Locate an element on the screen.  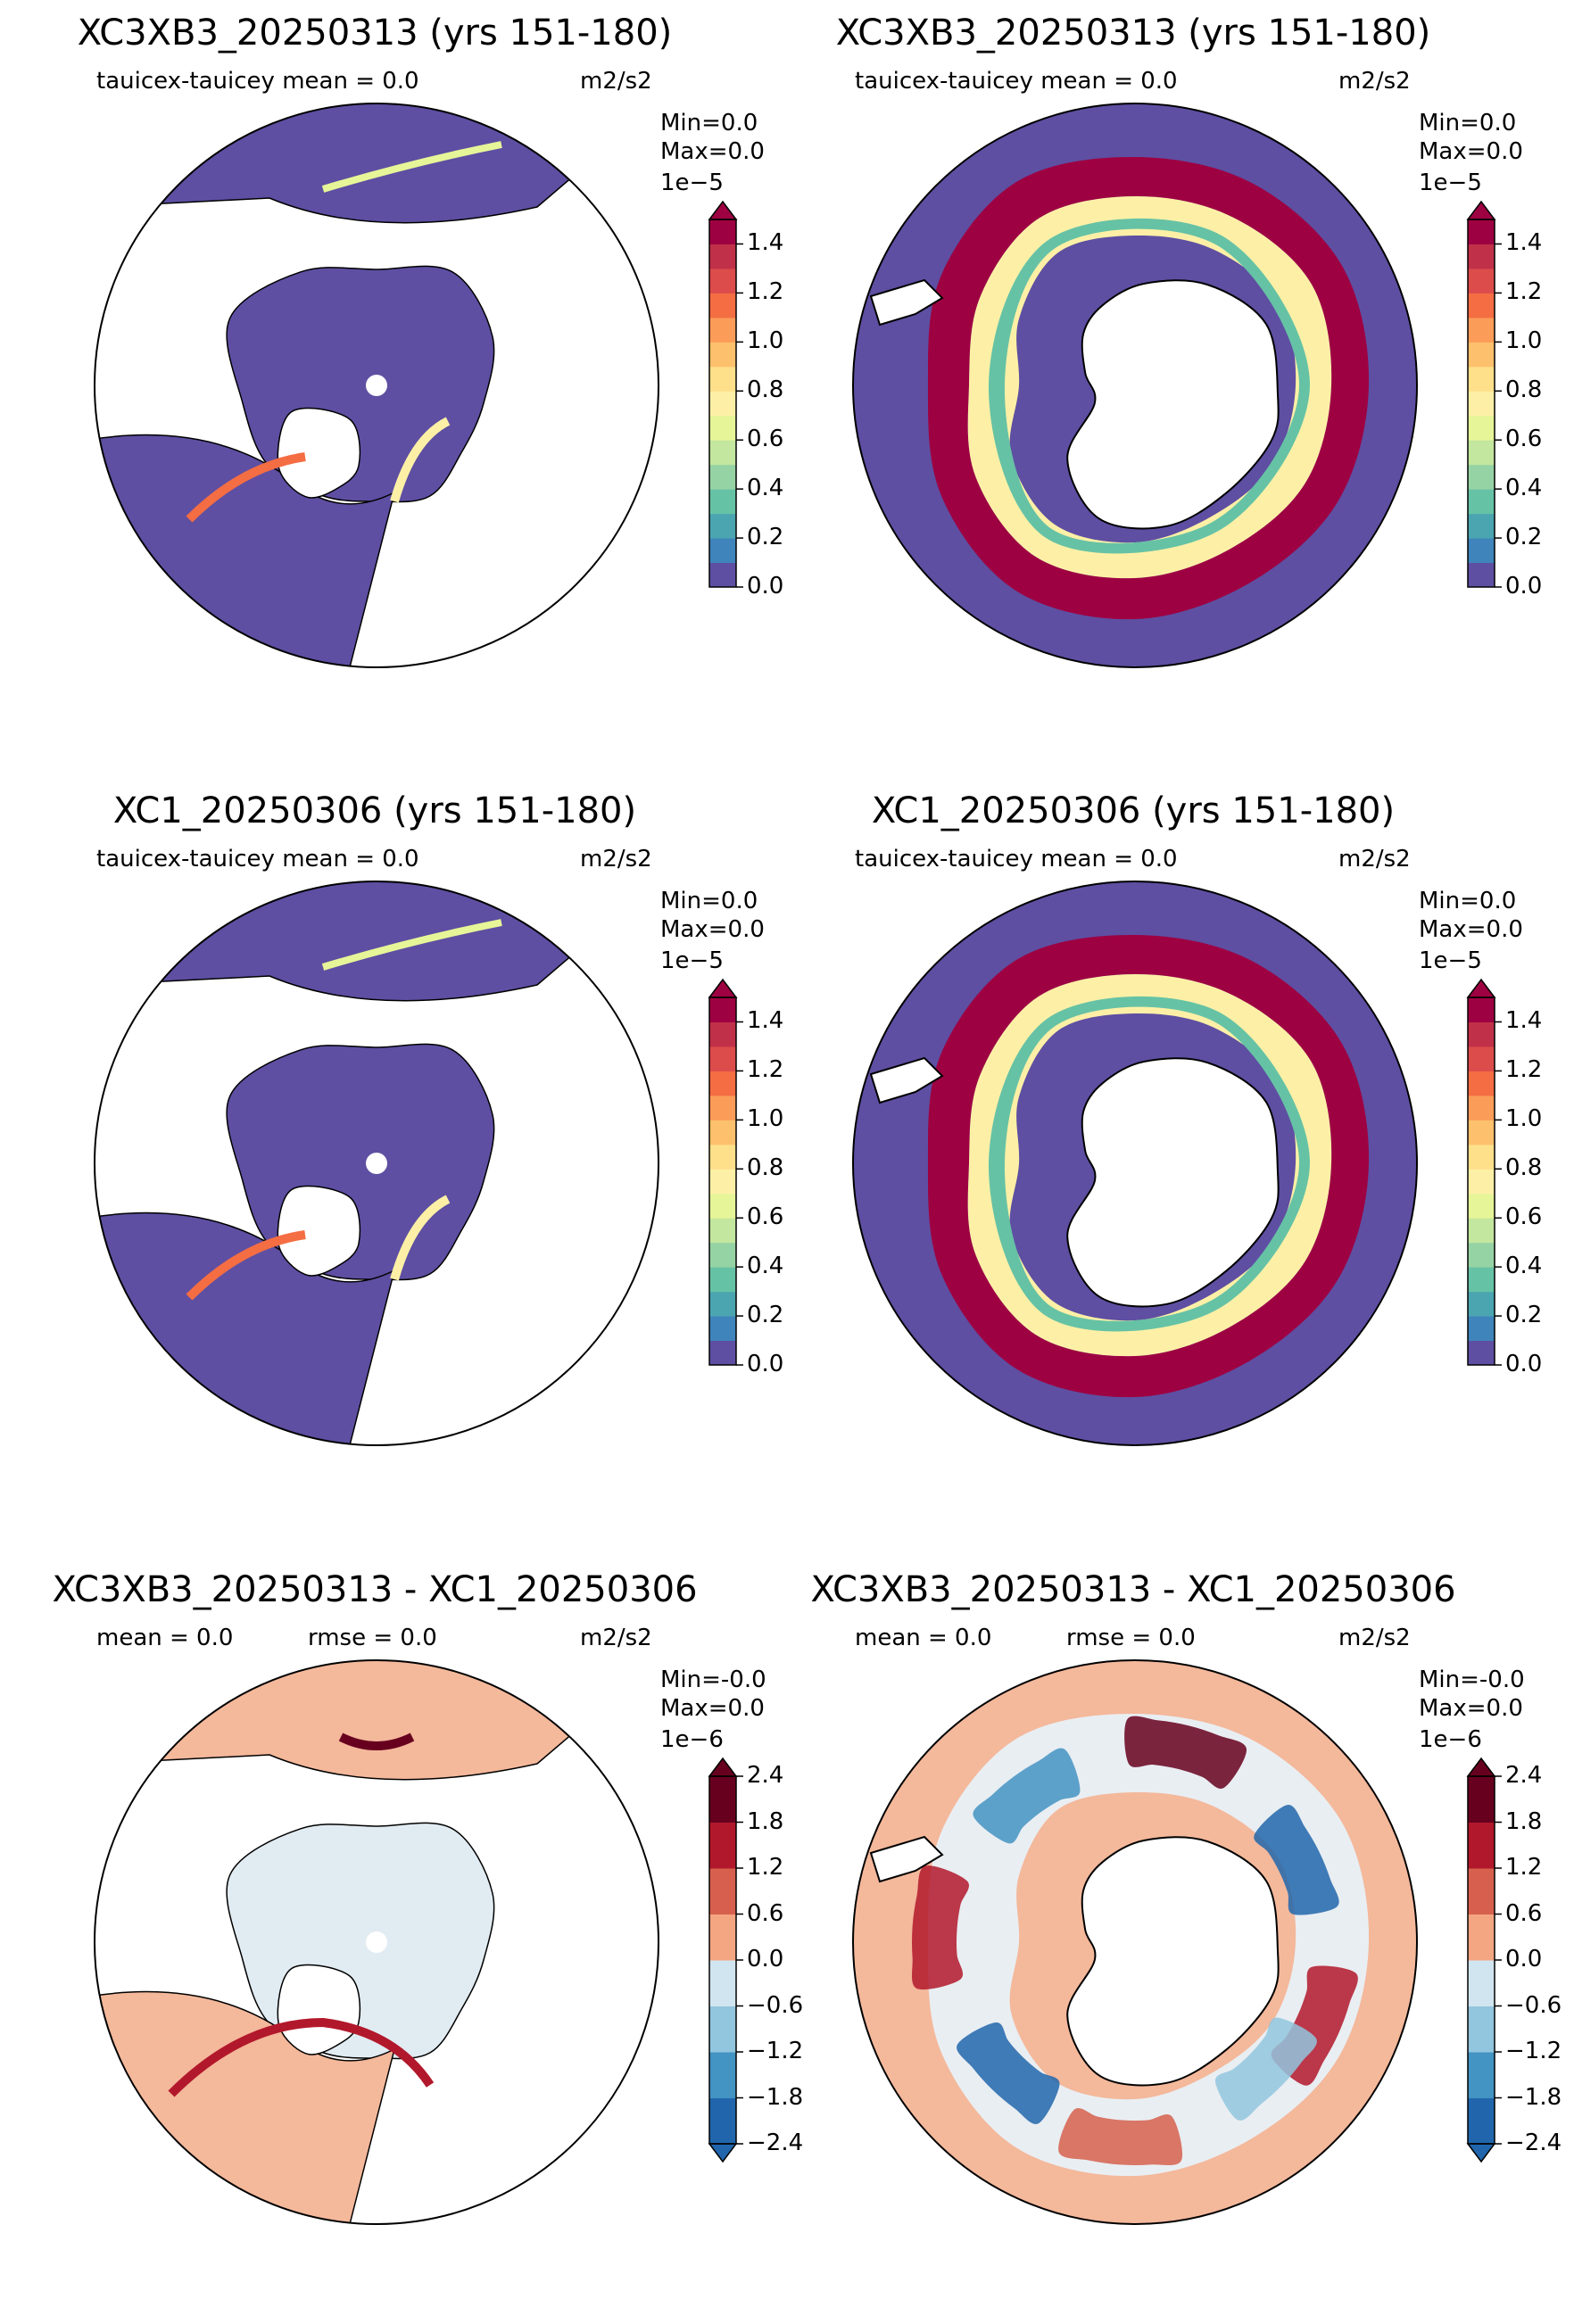
middle-label: rmse = 0.0 is located at coordinates (372, 1638).